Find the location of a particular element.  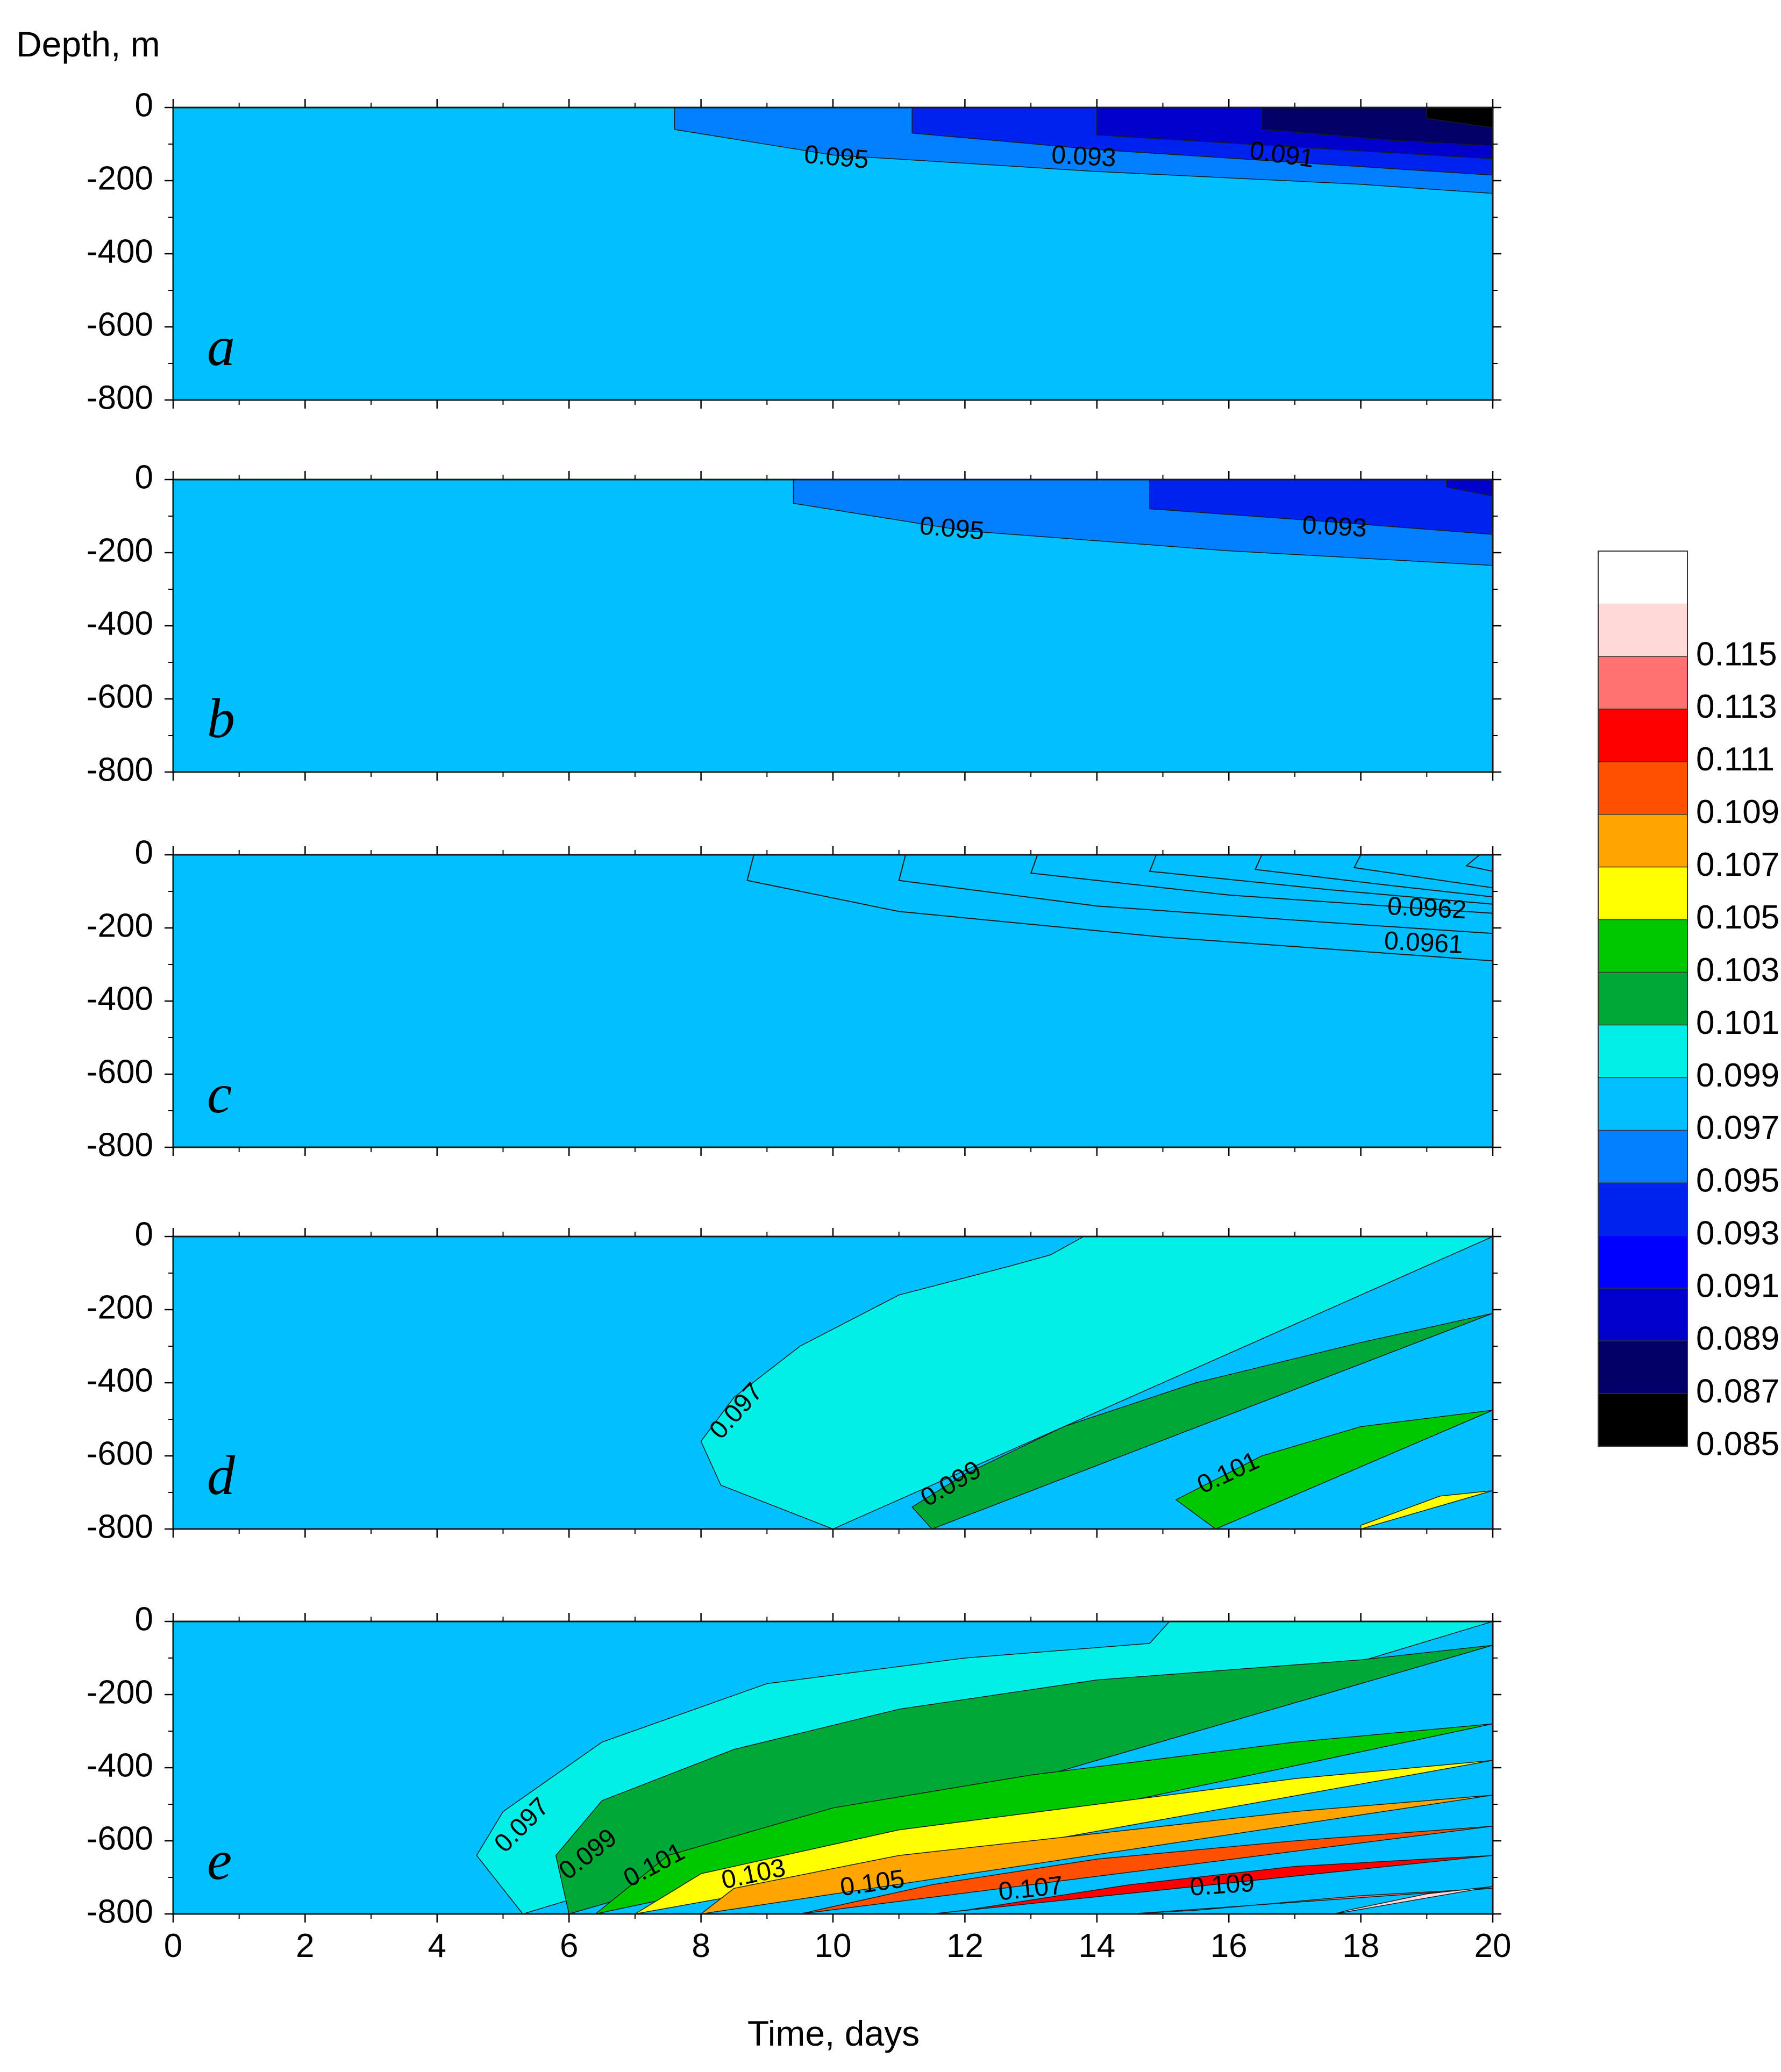

x-tick-label: 12 is located at coordinates (965, 1945).